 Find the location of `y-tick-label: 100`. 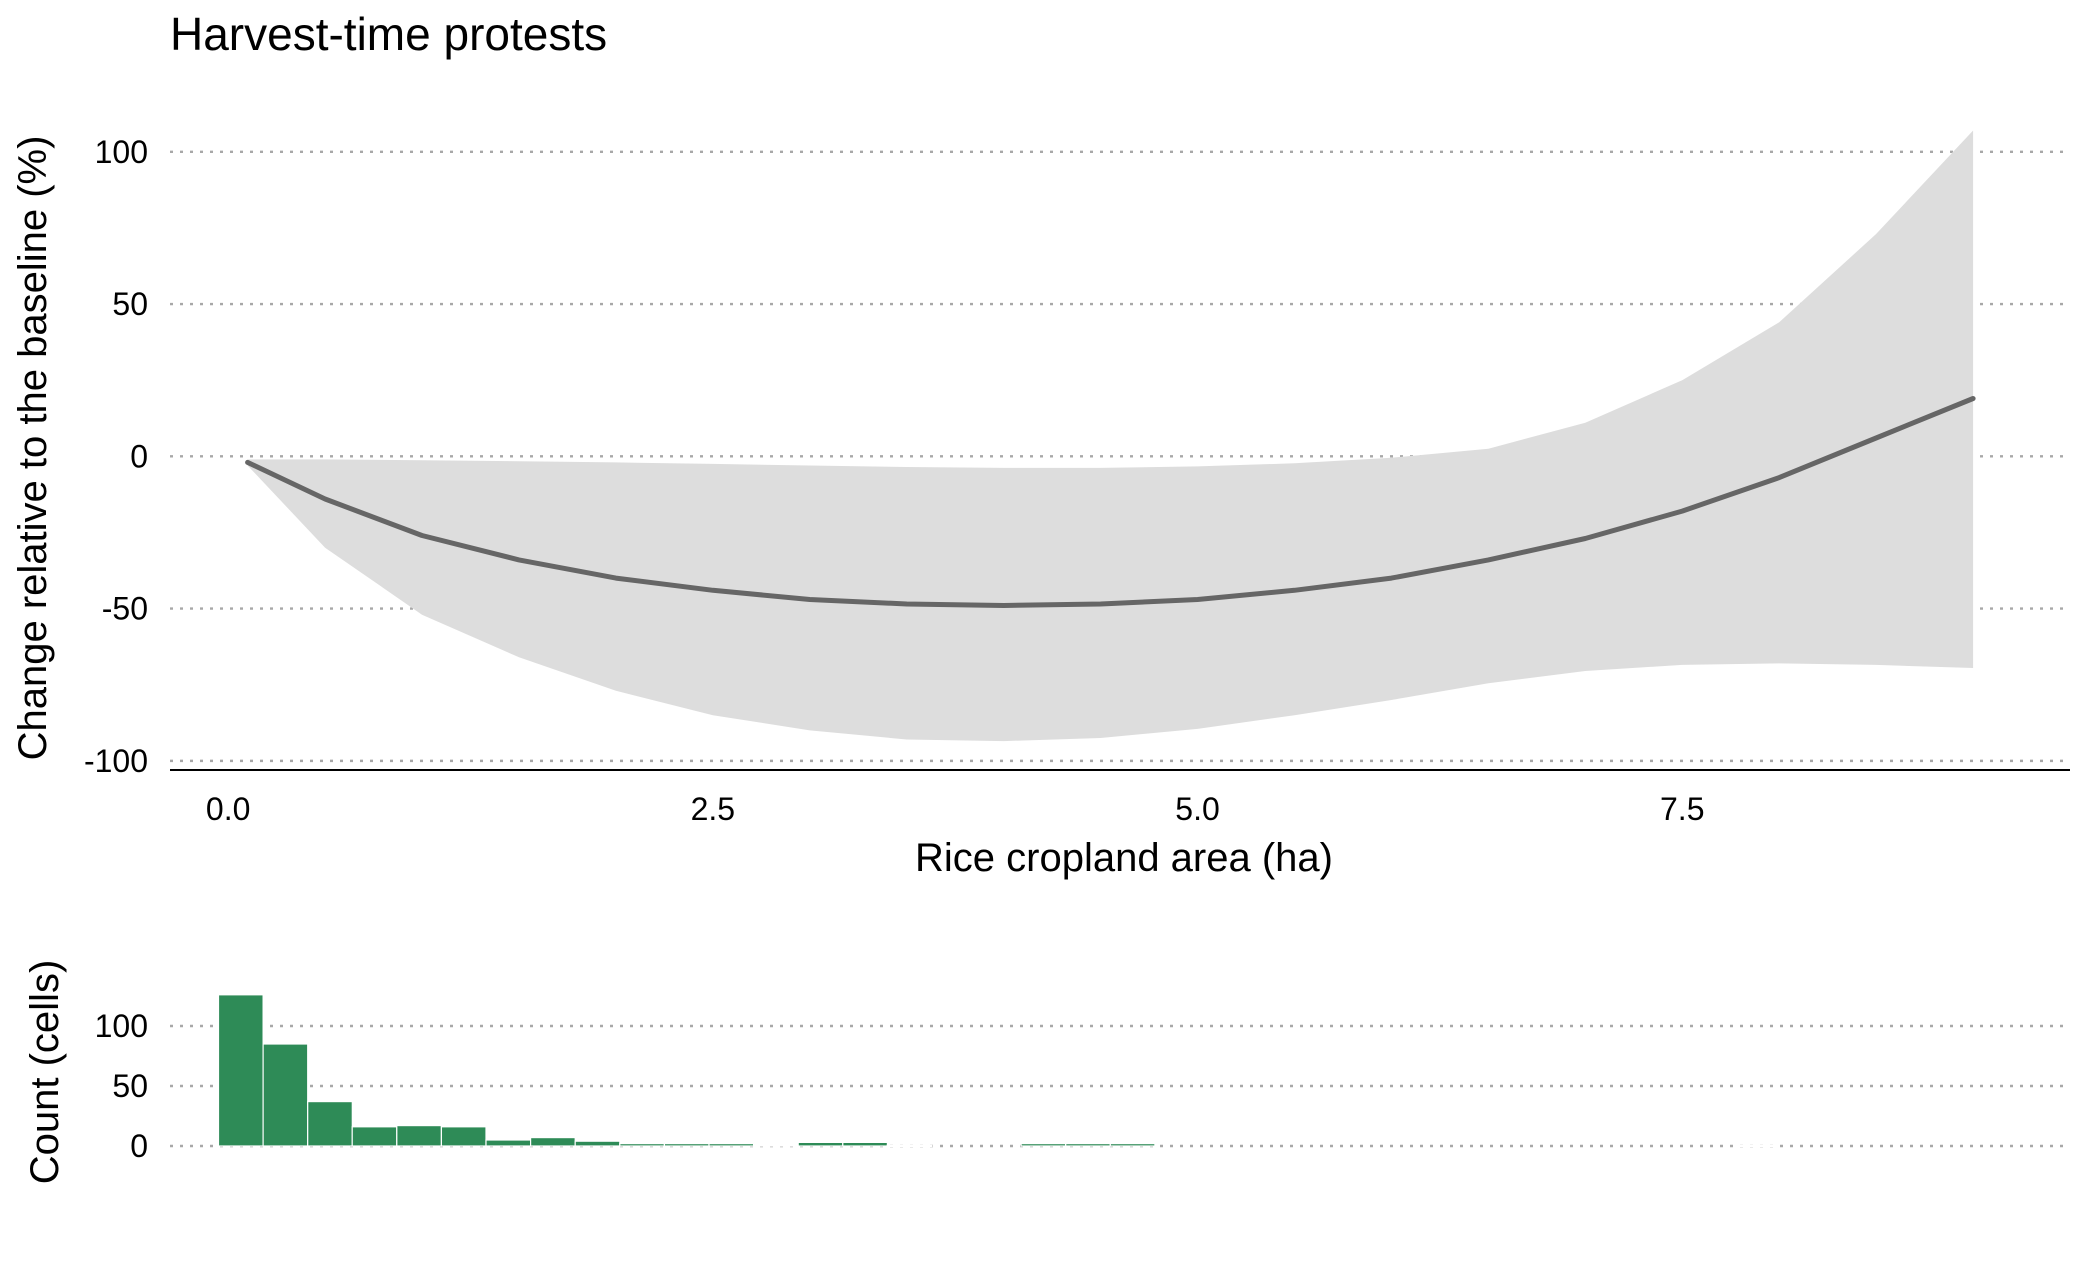

y-tick-label: 100 is located at coordinates (121, 152).